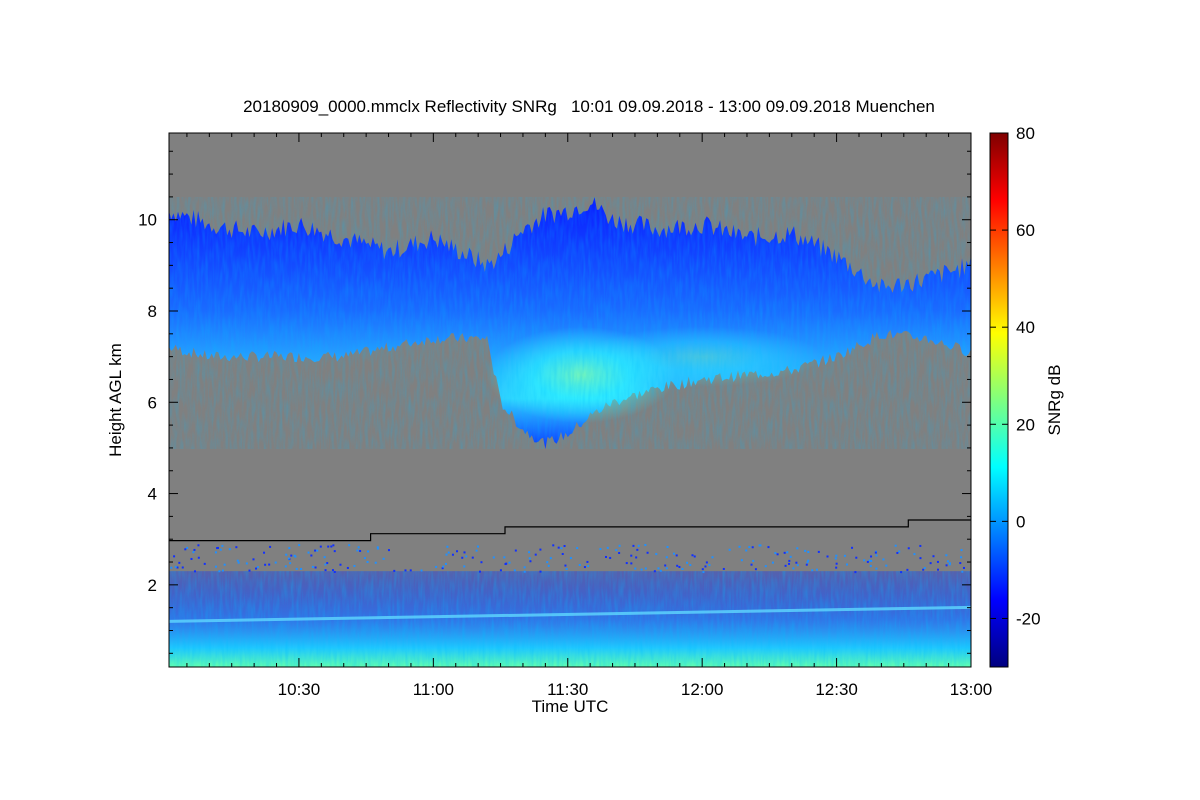  I want to click on colorbar-tick-label: 20, so click(1025, 424).